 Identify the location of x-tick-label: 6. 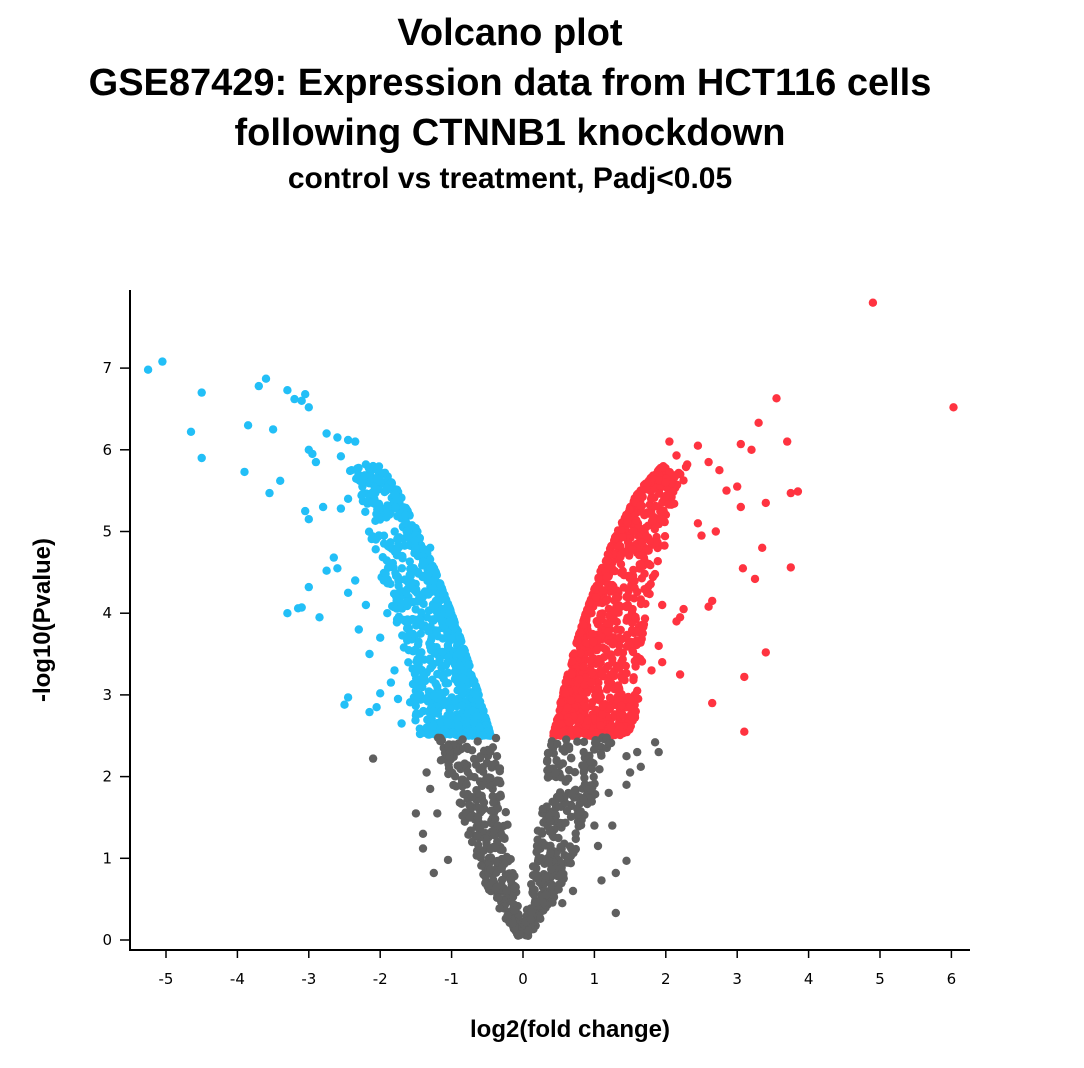
(952, 979).